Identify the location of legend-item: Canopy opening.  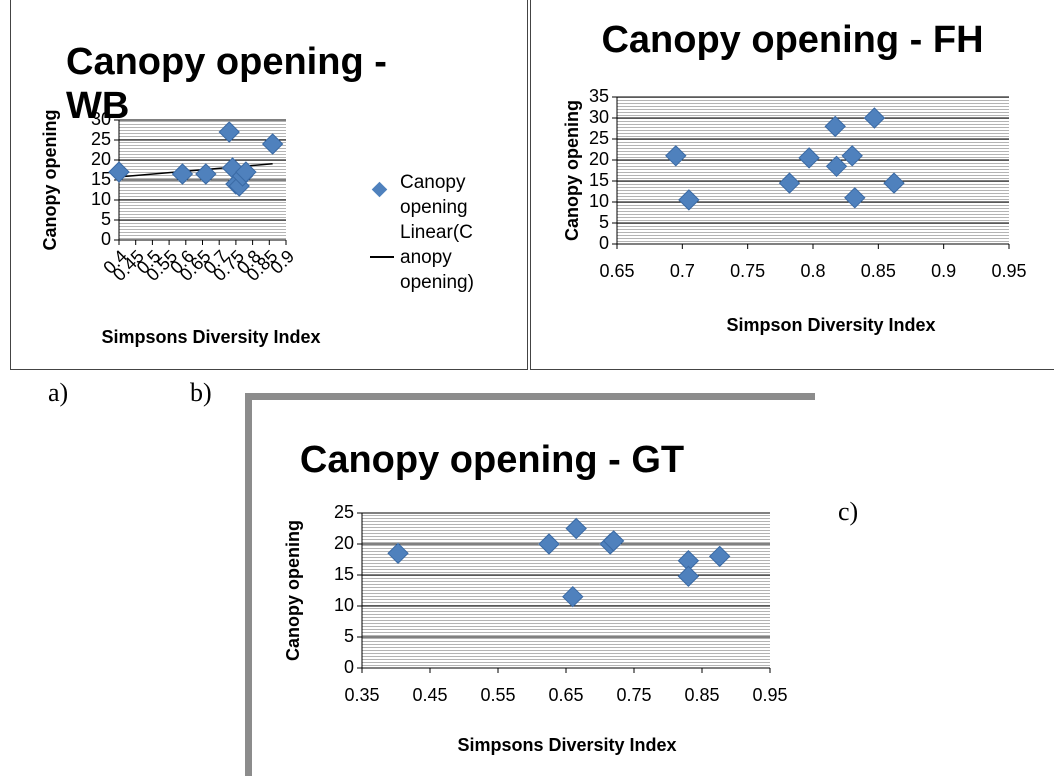
(421, 195).